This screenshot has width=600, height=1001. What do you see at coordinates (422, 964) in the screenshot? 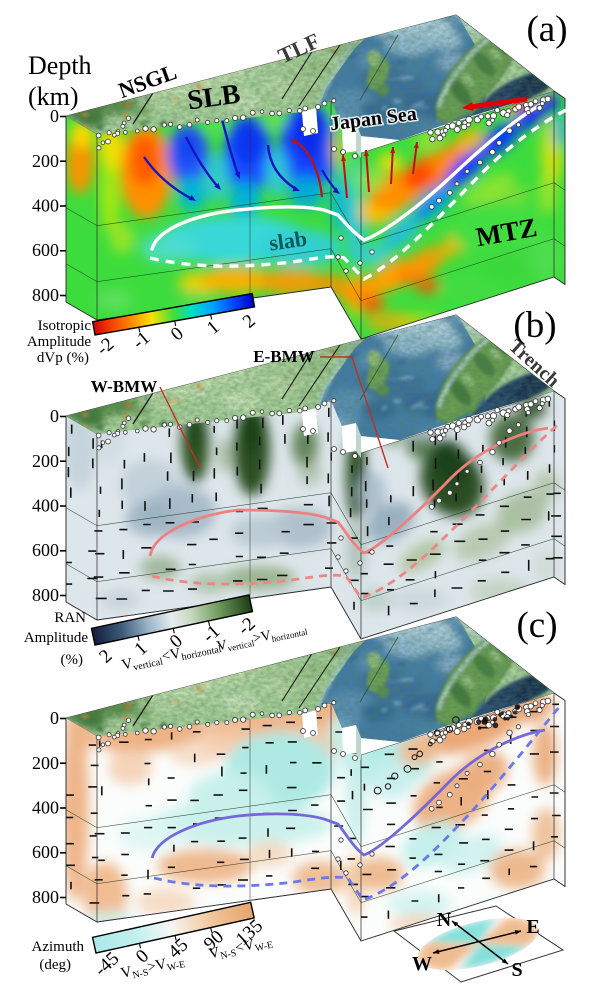
I see `svg-text: W` at bounding box center [422, 964].